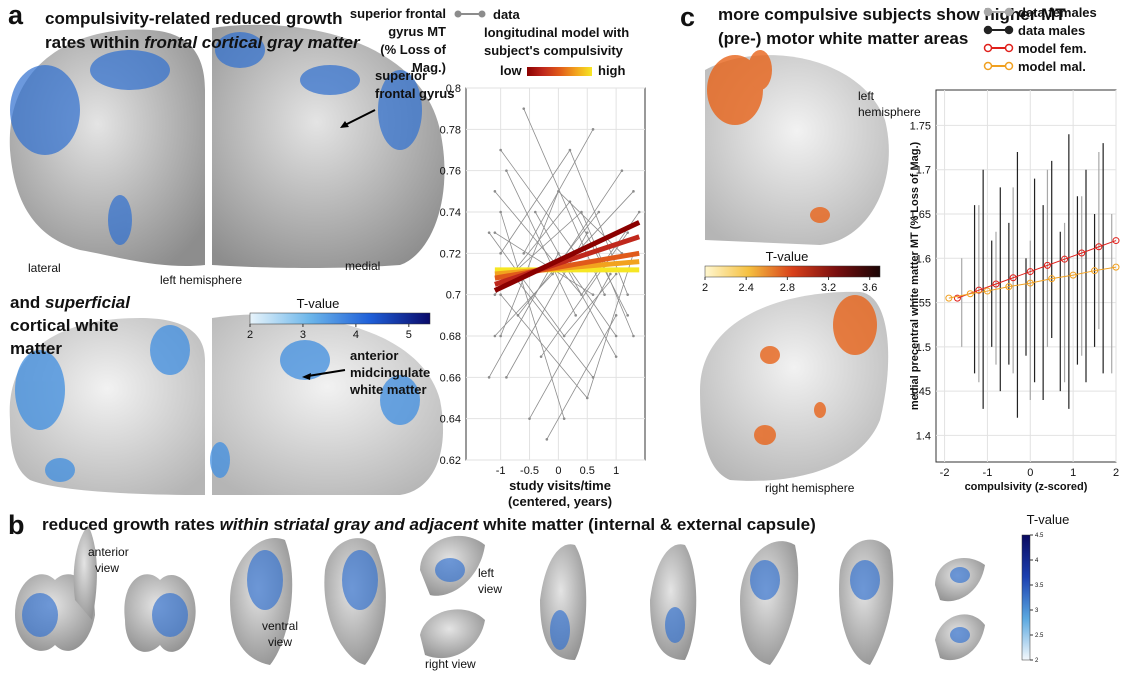 Image resolution: width=1122 pixels, height=677 pixels. Describe the element at coordinates (450, 664) in the screenshot. I see `view-label: right view` at that location.